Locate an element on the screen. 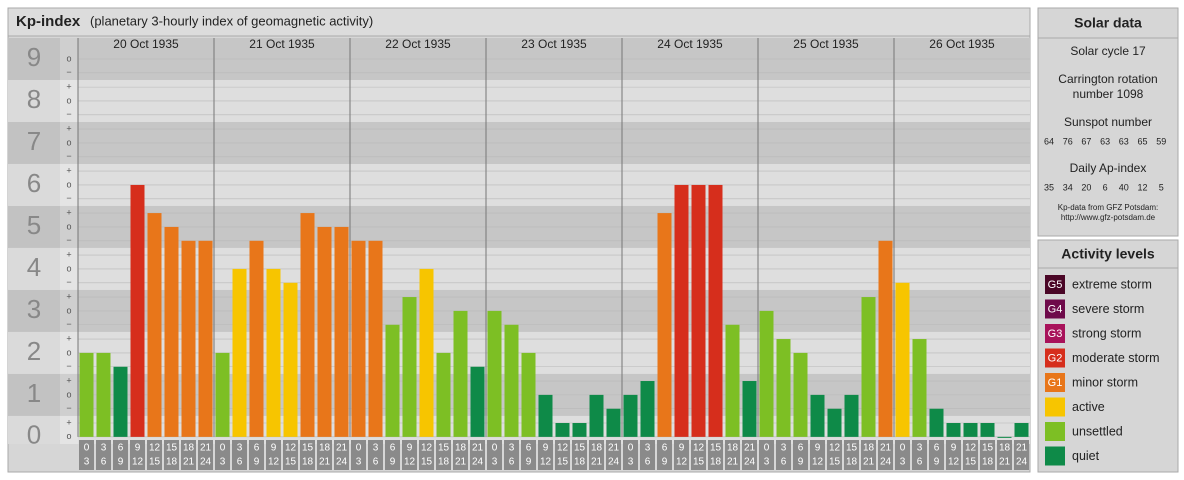 The image size is (1184, 480). level-badge: G4 is located at coordinates (1055, 309).